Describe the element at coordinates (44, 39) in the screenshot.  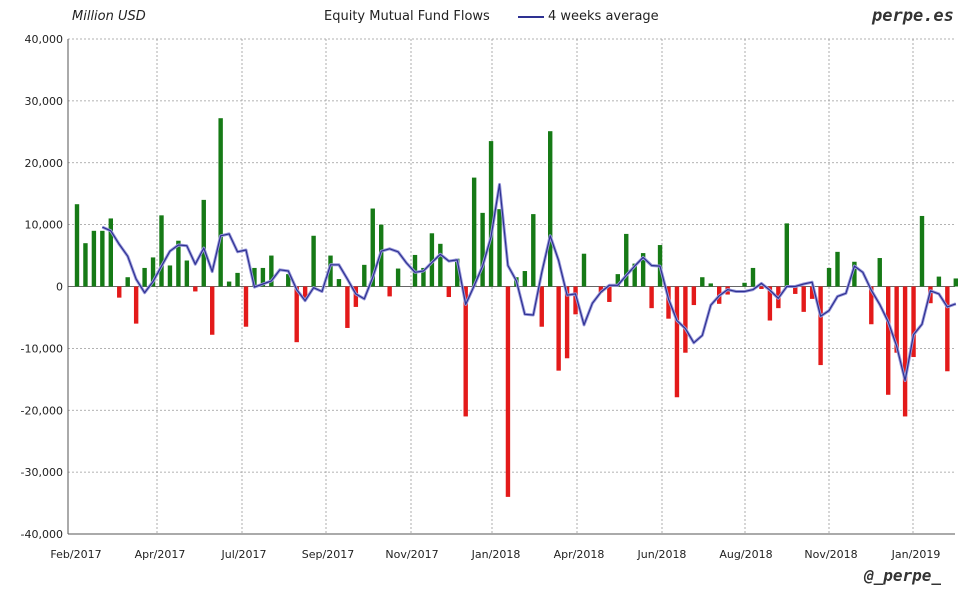
I see `y-tick-label: 40,000` at that location.